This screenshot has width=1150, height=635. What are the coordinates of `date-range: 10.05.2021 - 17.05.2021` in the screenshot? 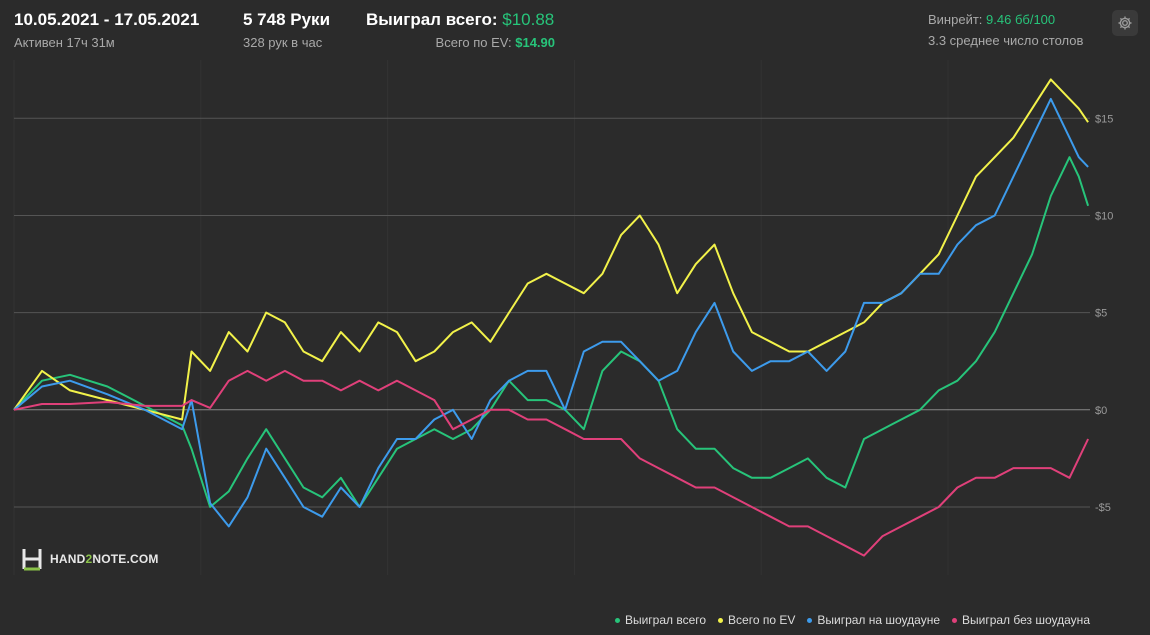 It's located at (107, 19).